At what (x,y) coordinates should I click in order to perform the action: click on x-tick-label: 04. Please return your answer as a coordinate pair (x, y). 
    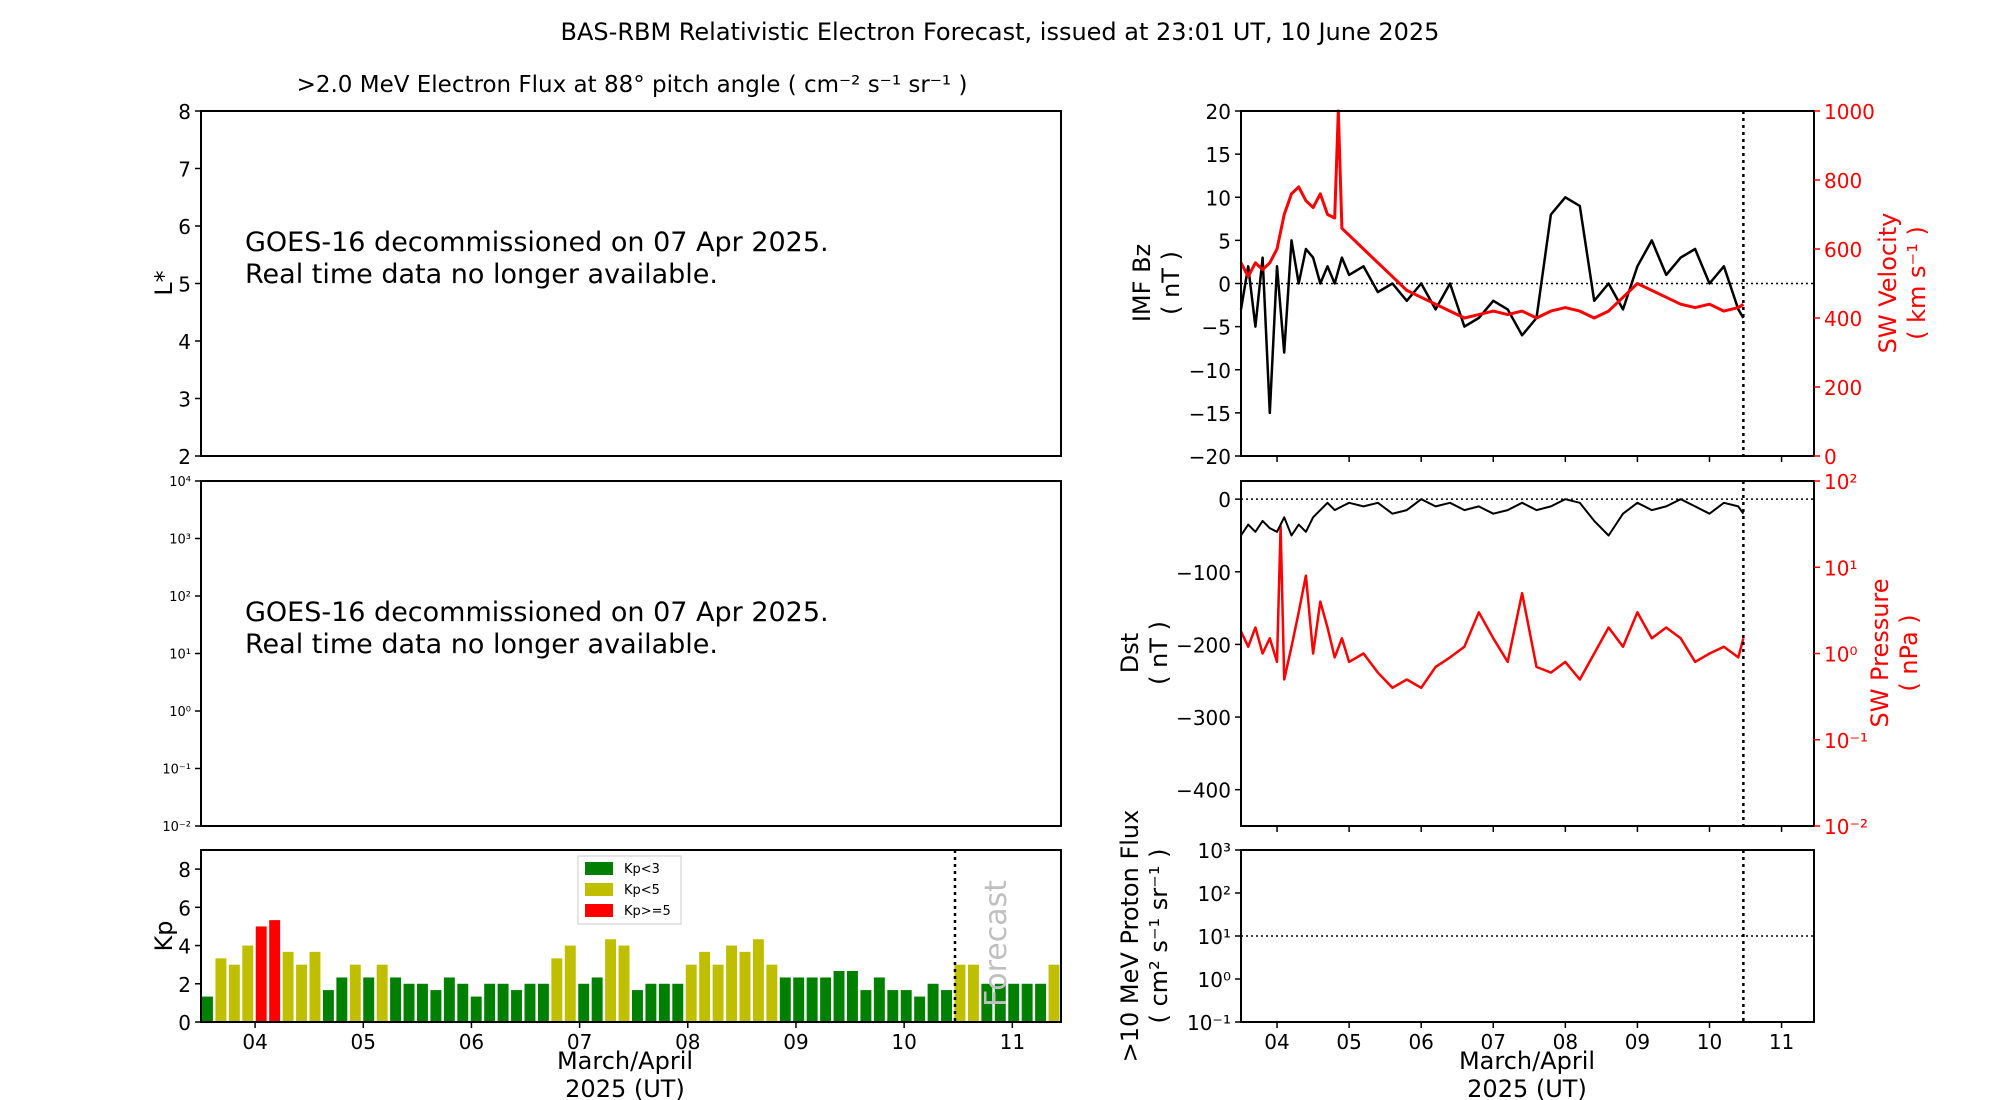
    Looking at the image, I should click on (1276, 1042).